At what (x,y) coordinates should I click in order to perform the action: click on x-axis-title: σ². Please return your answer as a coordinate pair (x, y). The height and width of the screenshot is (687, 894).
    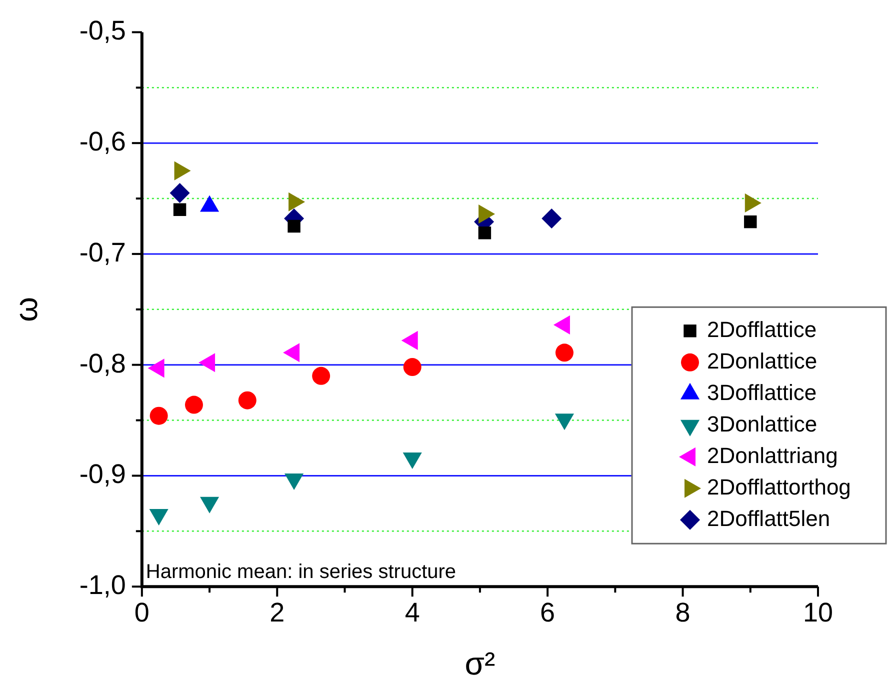
    Looking at the image, I should click on (480, 664).